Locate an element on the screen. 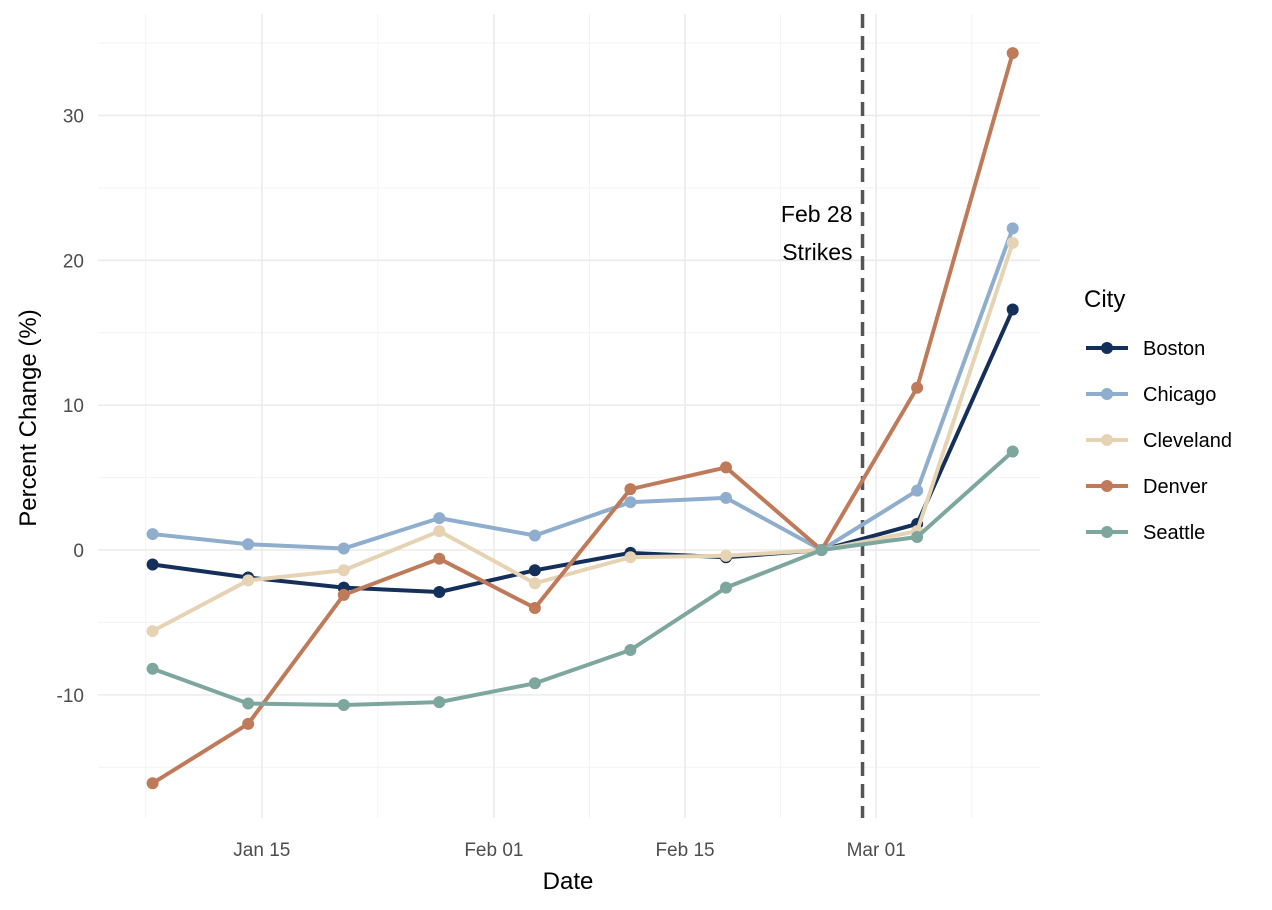 The image size is (1272, 910). x-axis-title: Date is located at coordinates (568, 881).